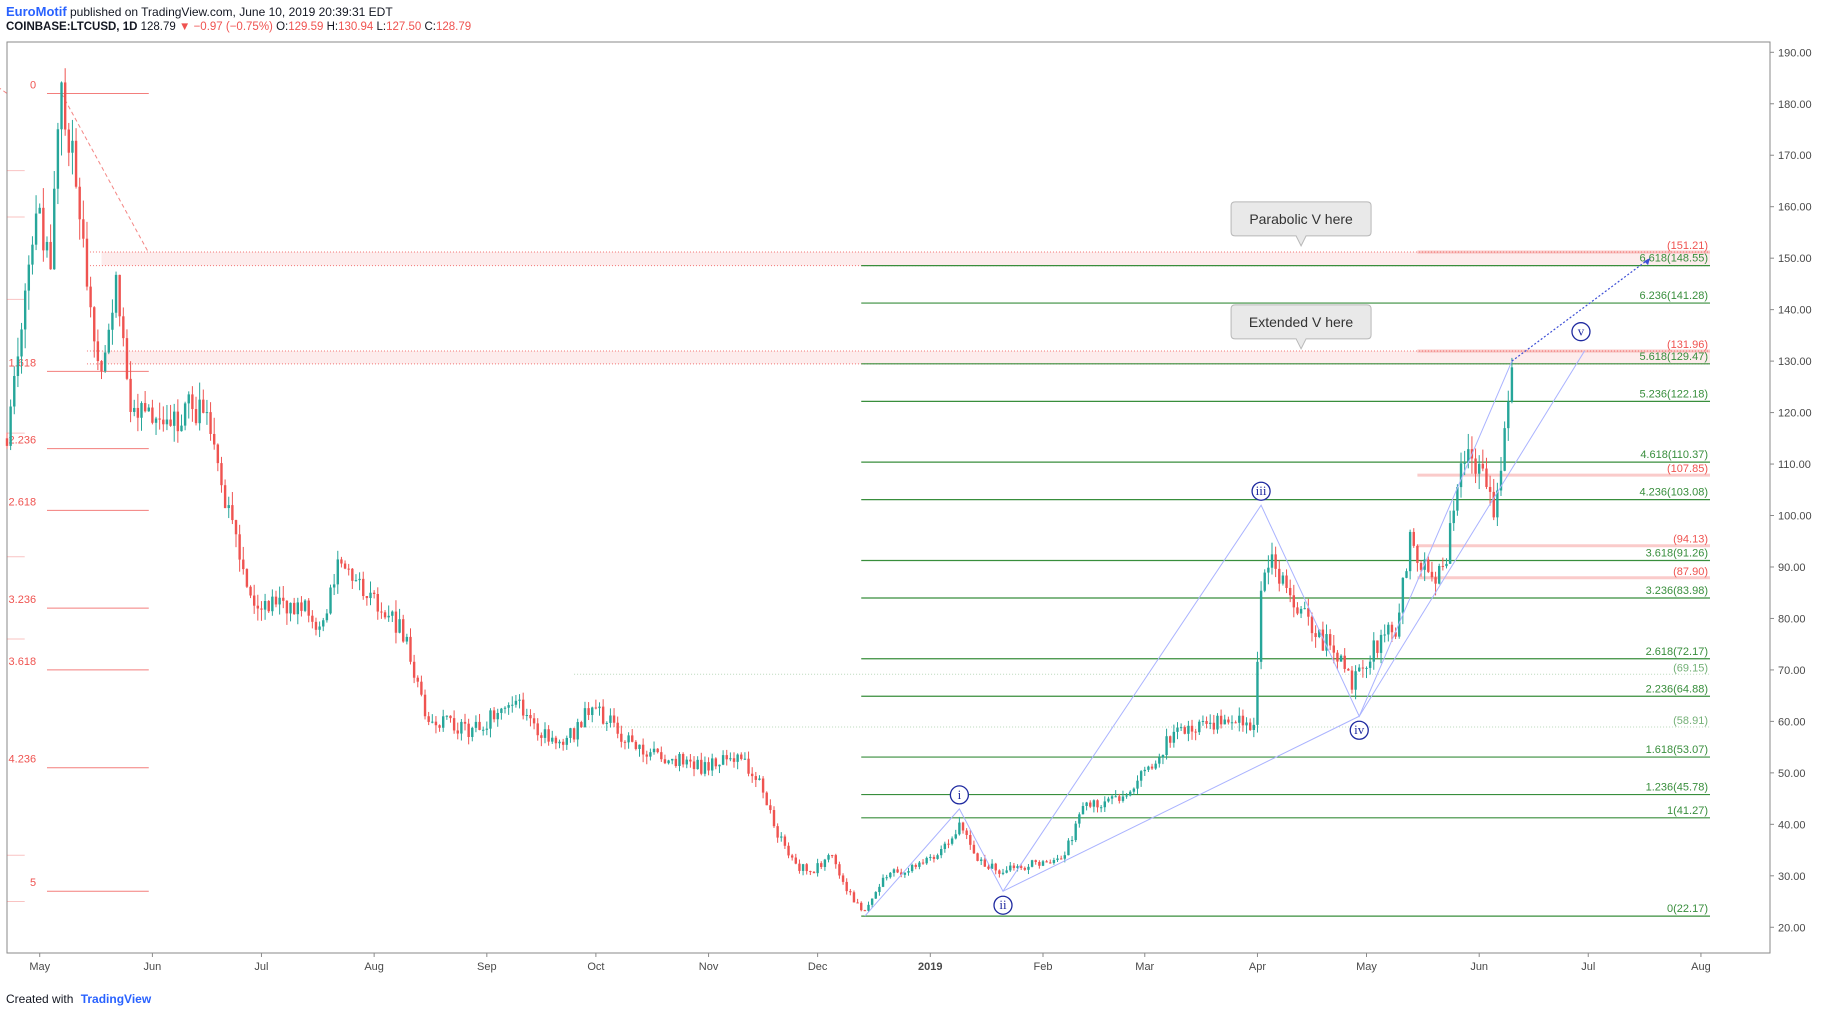 This screenshot has height=1018, width=1828. I want to click on fib-red-label: (94.13), so click(1690, 540).